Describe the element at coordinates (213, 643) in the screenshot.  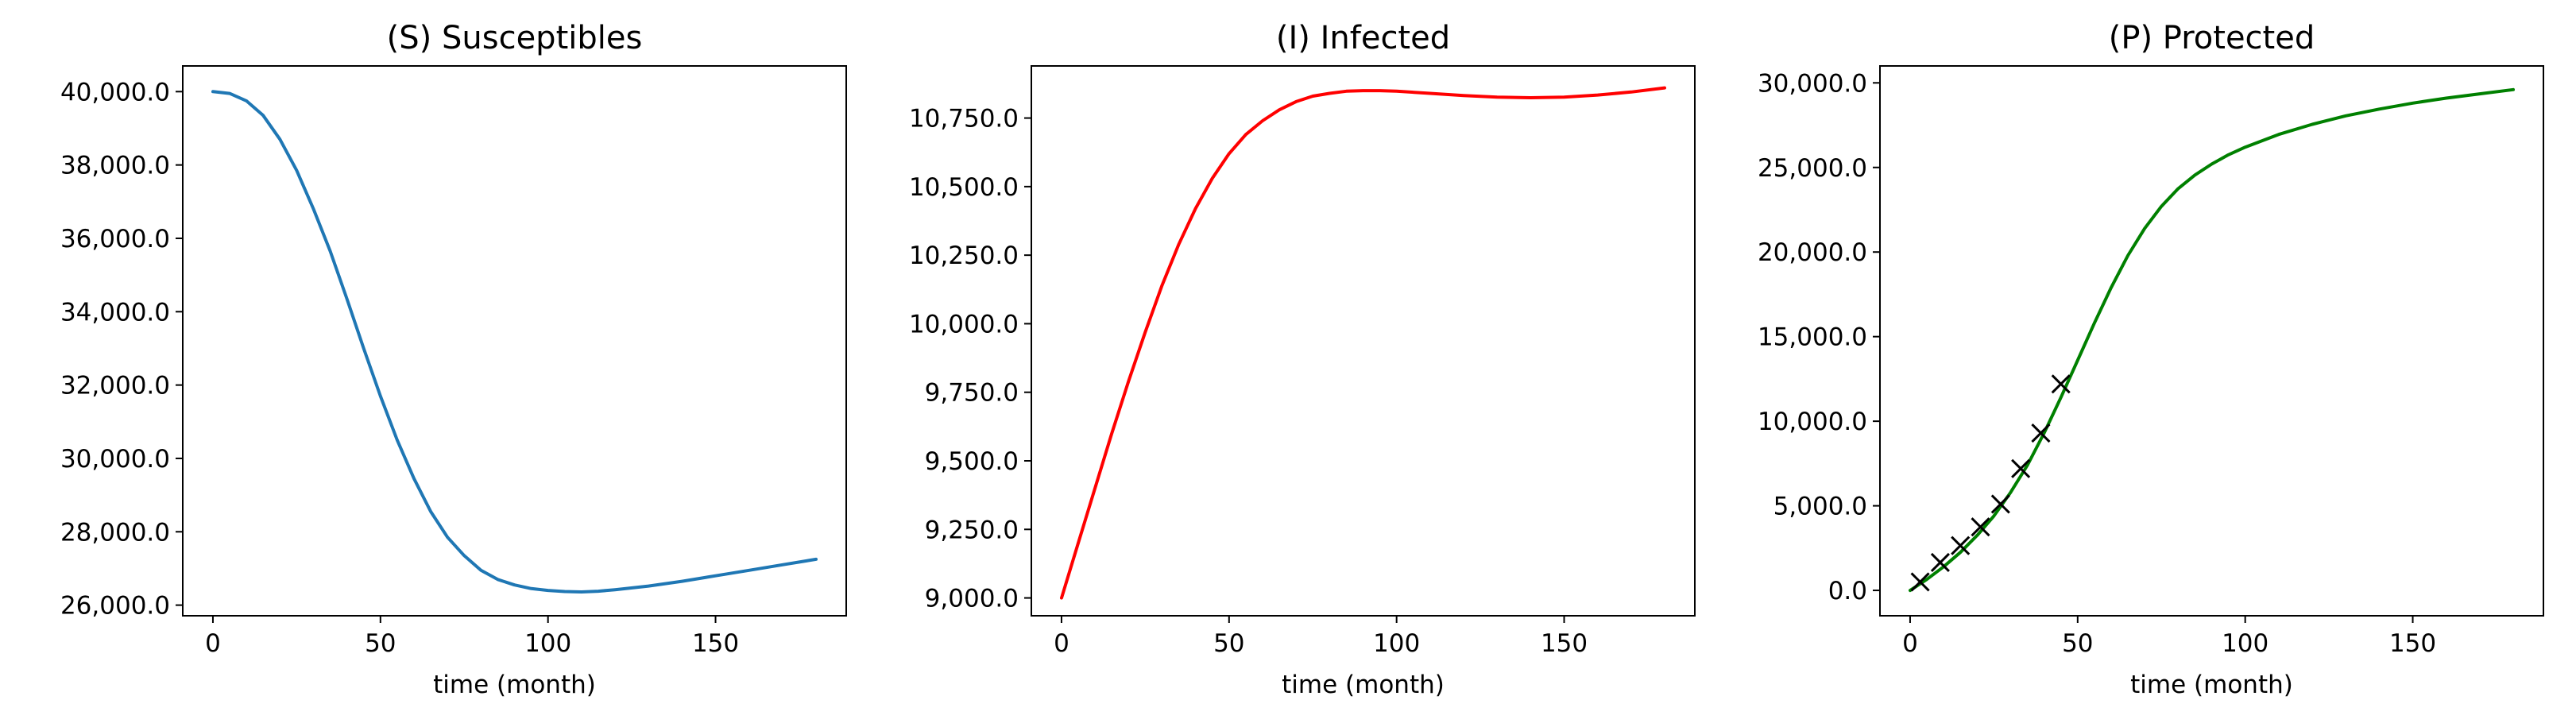
I see `susceptibles-x-tick-label: 0` at that location.